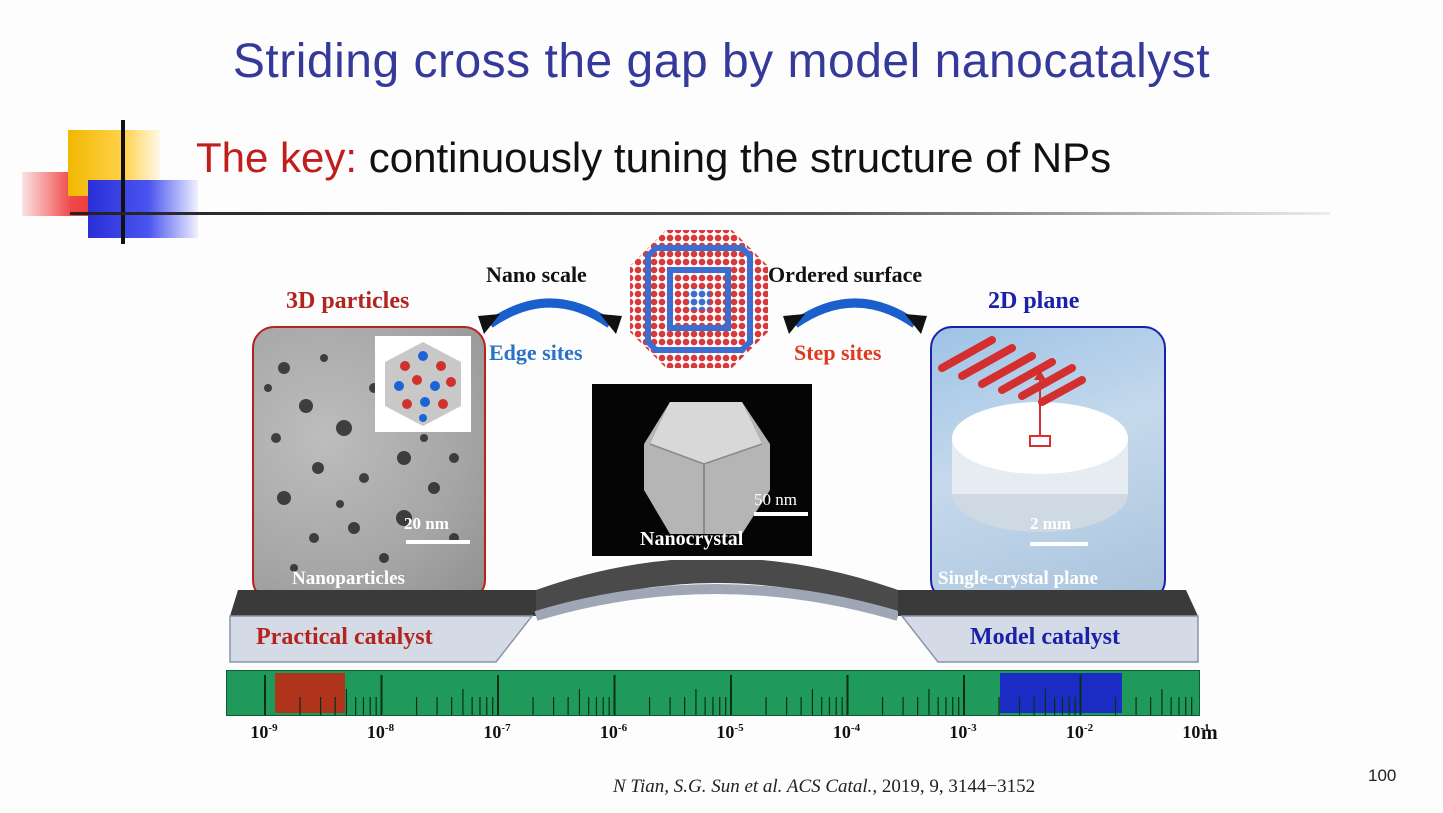 The height and width of the screenshot is (813, 1443). Describe the element at coordinates (714, 611) in the screenshot. I see `bridge-platform` at that location.